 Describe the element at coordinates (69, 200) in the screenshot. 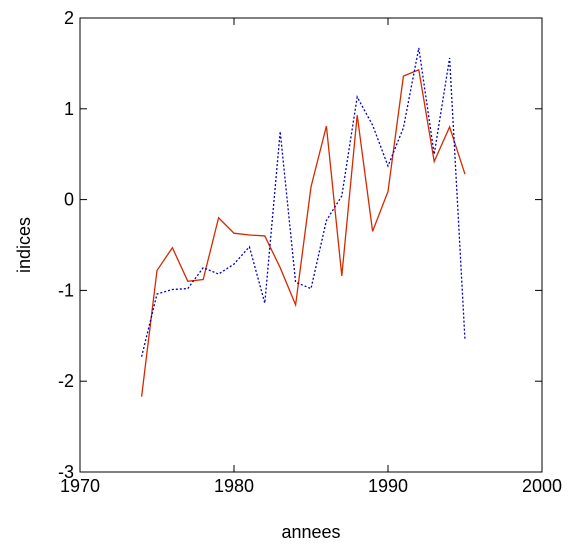

I see `y-tick-label: 0` at that location.